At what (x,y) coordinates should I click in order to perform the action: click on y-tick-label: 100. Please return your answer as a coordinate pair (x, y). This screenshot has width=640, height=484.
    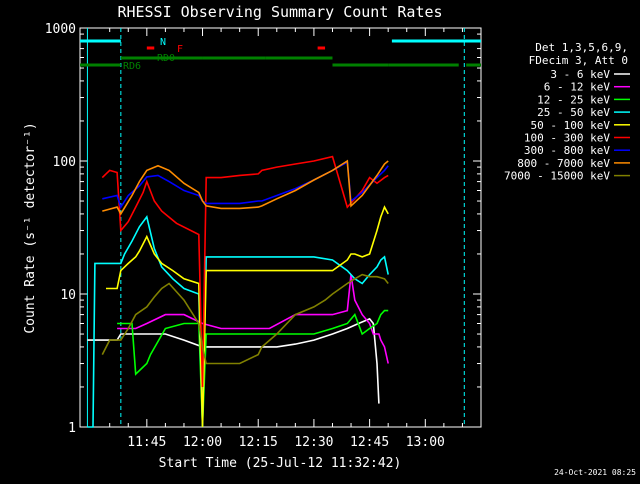
    Looking at the image, I should click on (64, 162).